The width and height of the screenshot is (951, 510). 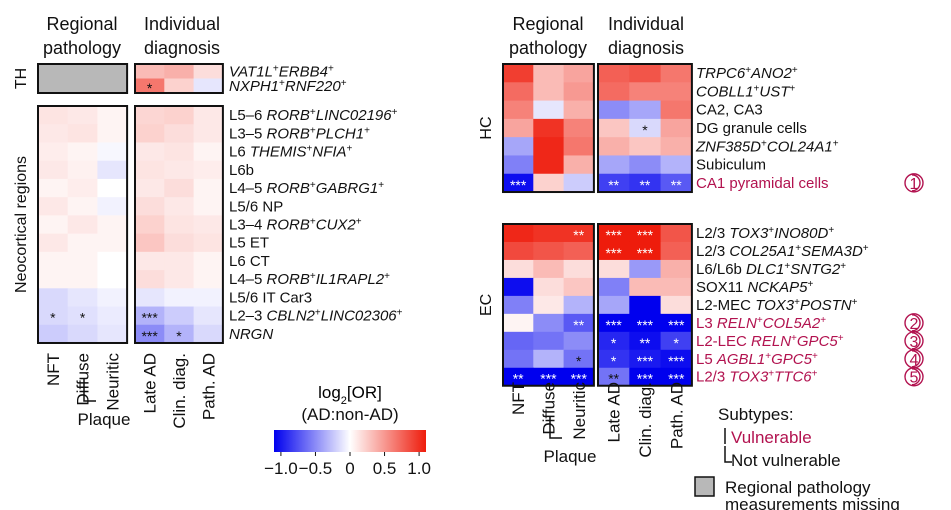 What do you see at coordinates (419, 468) in the screenshot?
I see `legend-tick-label: 1.0` at bounding box center [419, 468].